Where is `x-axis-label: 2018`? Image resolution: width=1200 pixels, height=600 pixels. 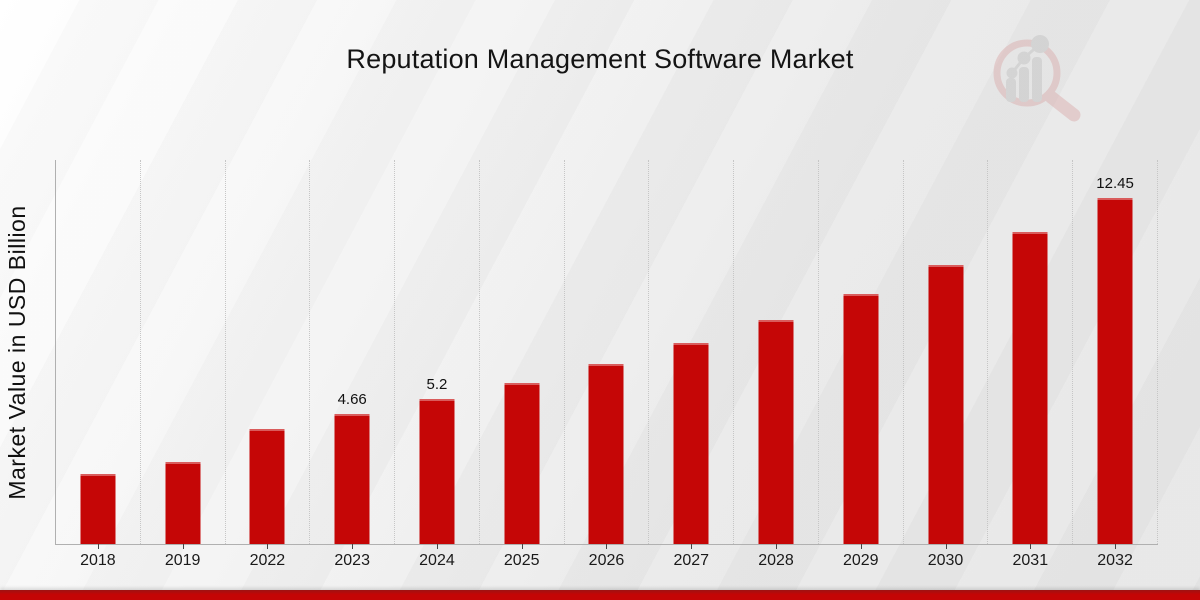
x-axis-label: 2018 is located at coordinates (98, 560).